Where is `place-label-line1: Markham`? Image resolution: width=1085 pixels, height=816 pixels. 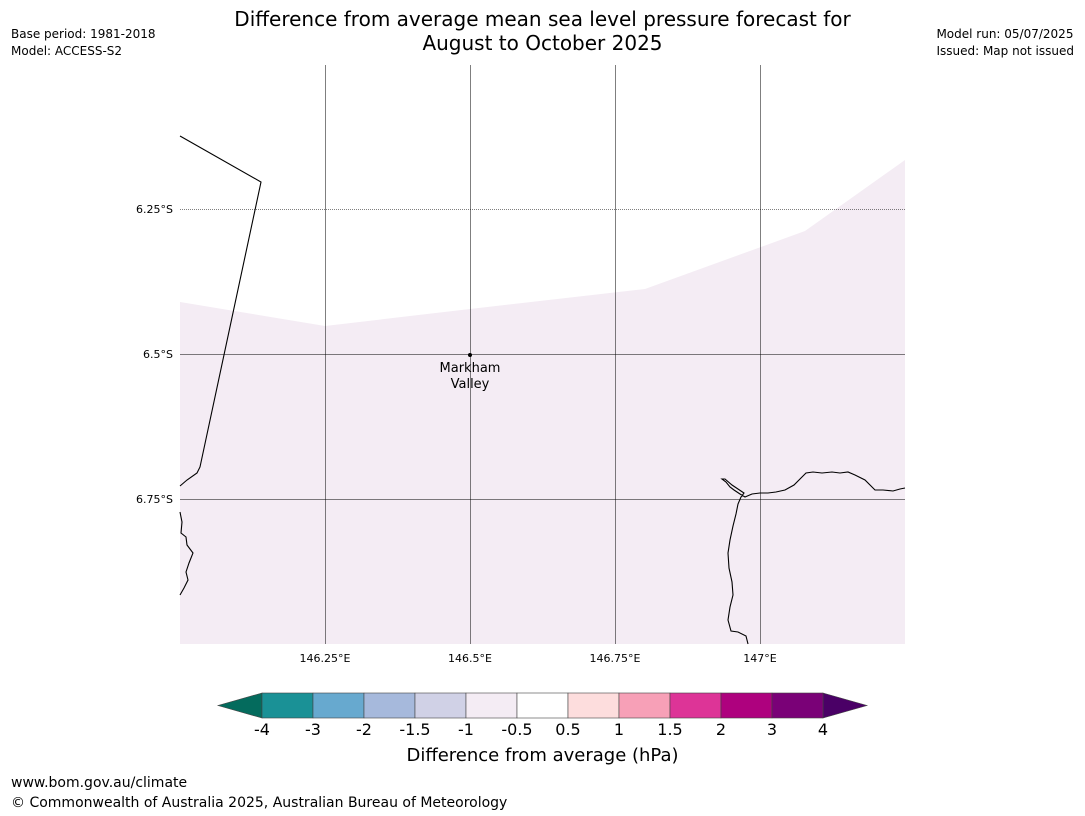
place-label-line1: Markham is located at coordinates (470, 368).